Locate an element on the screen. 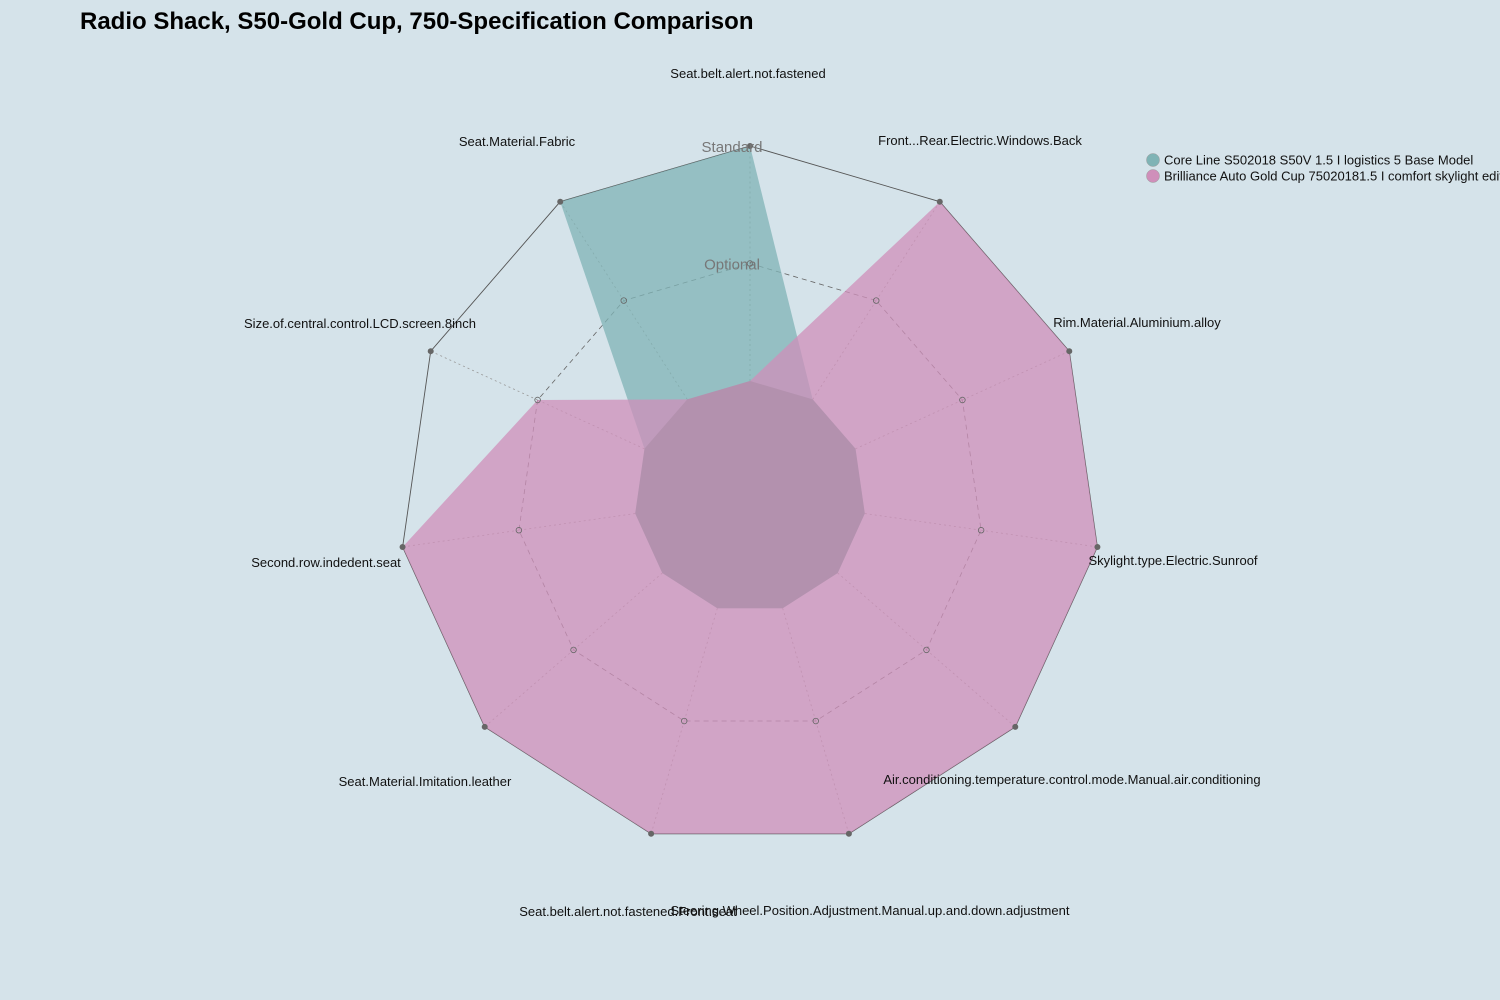 The height and width of the screenshot is (1000, 1500). axis-label-1: Front...Rear.Electric.Windows.Back is located at coordinates (980, 140).